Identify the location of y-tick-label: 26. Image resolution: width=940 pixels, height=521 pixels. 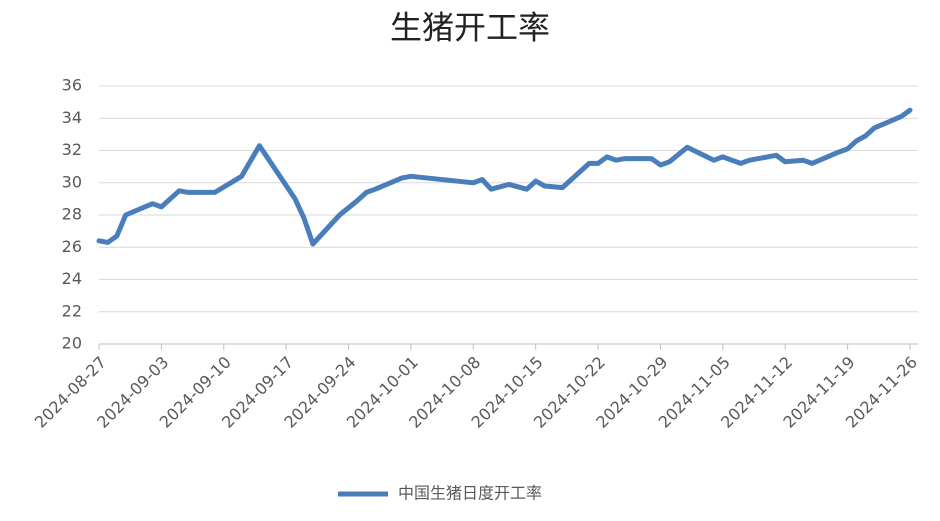
(72, 246).